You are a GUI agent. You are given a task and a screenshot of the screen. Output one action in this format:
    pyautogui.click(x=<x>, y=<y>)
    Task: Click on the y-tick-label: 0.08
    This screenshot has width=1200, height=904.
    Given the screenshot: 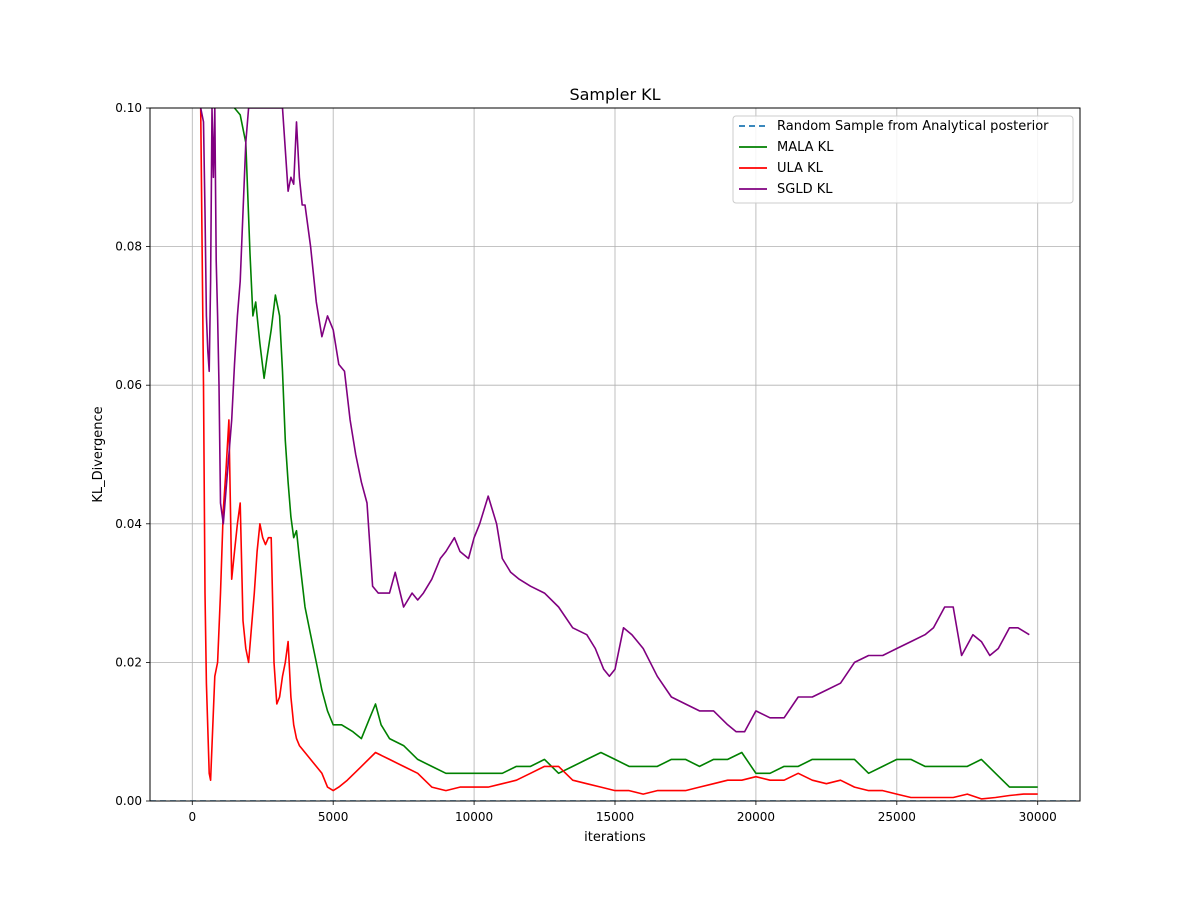 What is the action you would take?
    pyautogui.click(x=128, y=247)
    